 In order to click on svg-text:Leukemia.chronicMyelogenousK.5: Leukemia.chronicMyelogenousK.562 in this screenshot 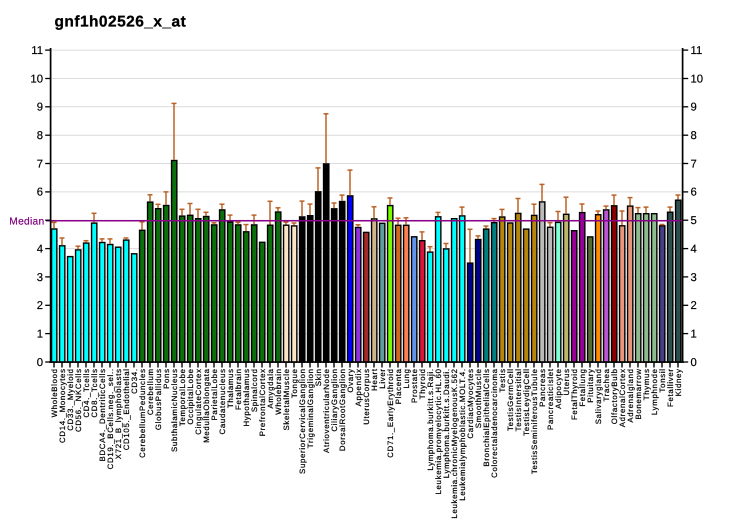, I will do `click(454, 443)`.